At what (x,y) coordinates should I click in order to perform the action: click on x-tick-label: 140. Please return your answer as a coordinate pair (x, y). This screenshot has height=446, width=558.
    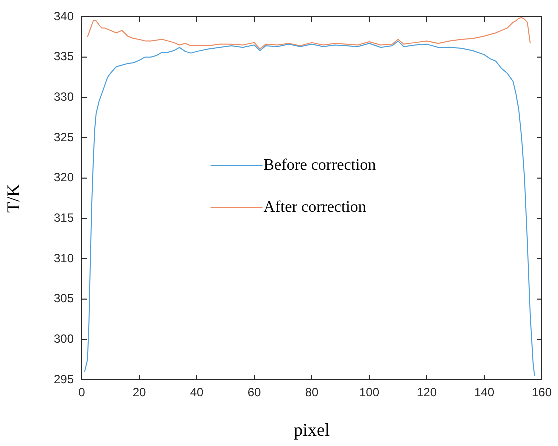
    Looking at the image, I should click on (484, 393).